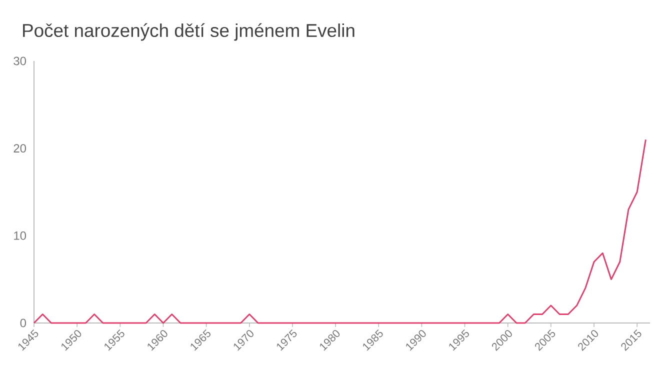  What do you see at coordinates (20, 235) in the screenshot?
I see `y-tick-label: 10` at bounding box center [20, 235].